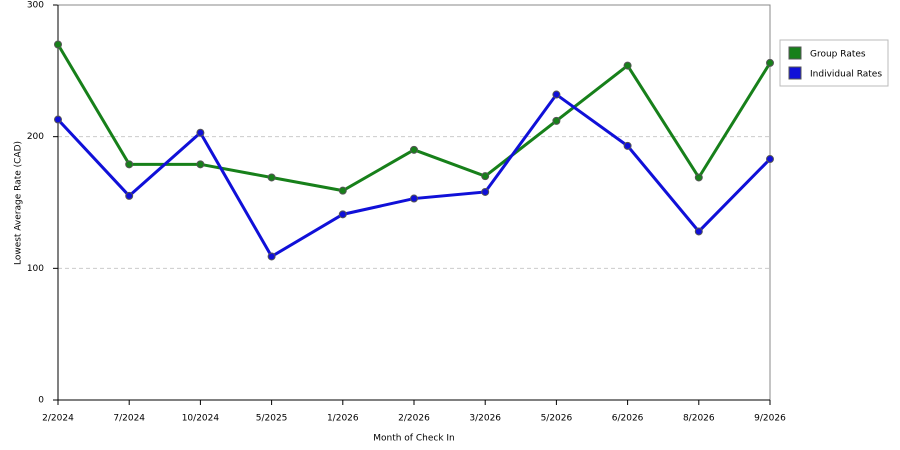  Describe the element at coordinates (770, 419) in the screenshot. I see `x-tick-label: 9/2026` at that location.